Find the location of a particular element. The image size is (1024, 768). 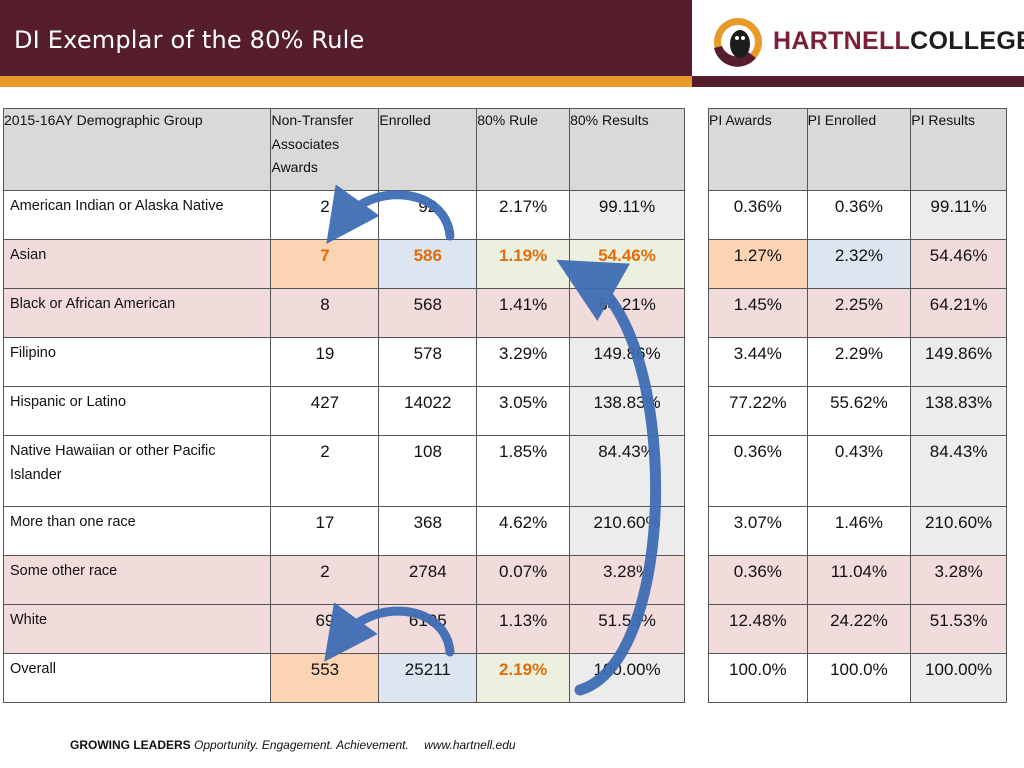

footer-url: www.hartnell.edu is located at coordinates (470, 745).